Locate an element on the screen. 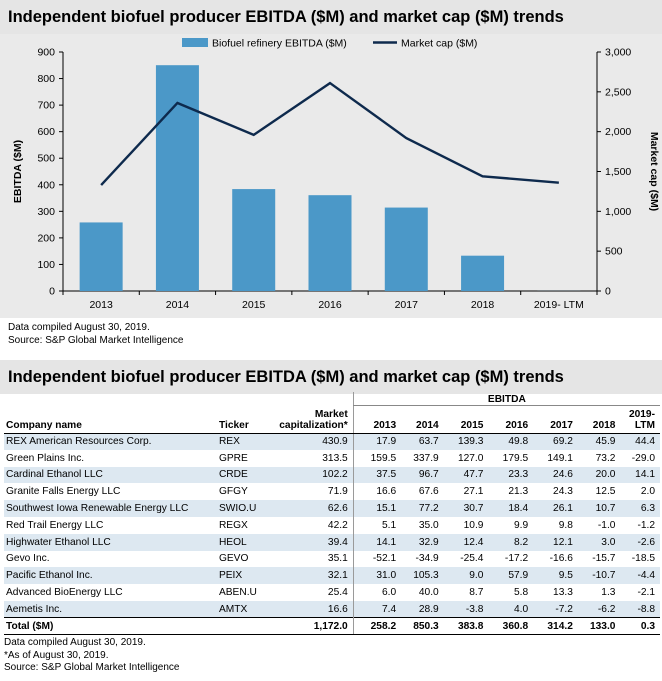 The image size is (662, 681). header-2016: 2016 is located at coordinates (511, 419).